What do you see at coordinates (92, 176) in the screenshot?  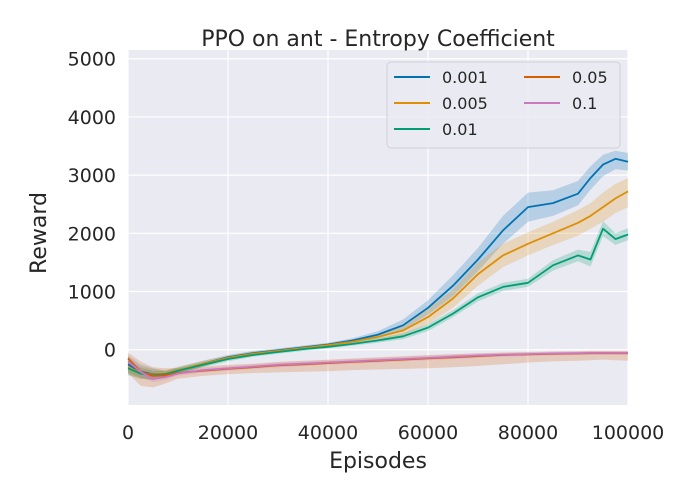 I see `y-tick-label: 3000` at bounding box center [92, 176].